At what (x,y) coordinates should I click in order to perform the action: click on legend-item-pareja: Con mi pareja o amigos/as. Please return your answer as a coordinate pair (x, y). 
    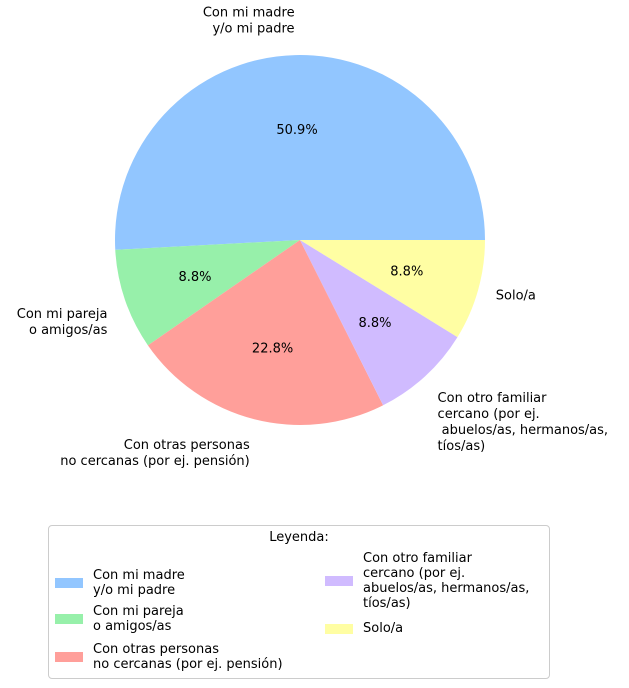
    Looking at the image, I should click on (119, 619).